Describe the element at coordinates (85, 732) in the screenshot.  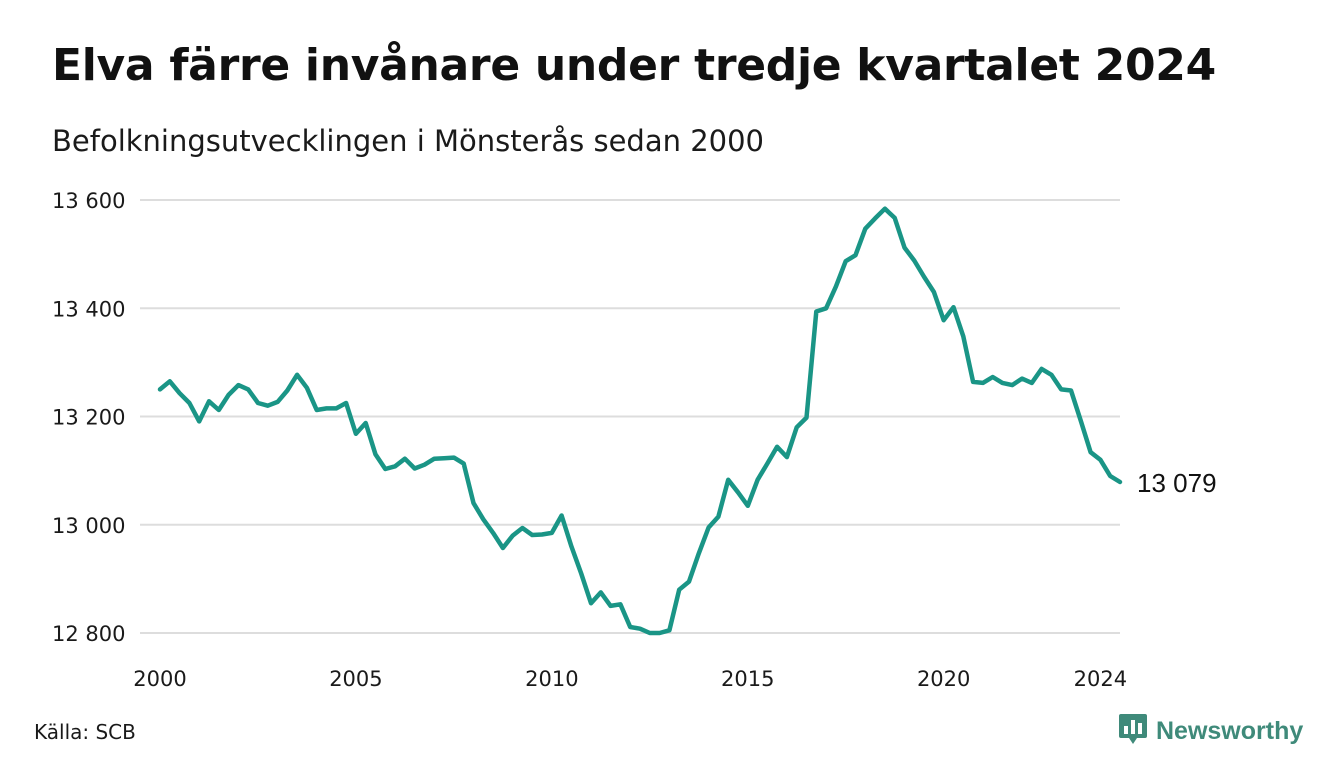
I see `source-note: Källa: SCB` at that location.